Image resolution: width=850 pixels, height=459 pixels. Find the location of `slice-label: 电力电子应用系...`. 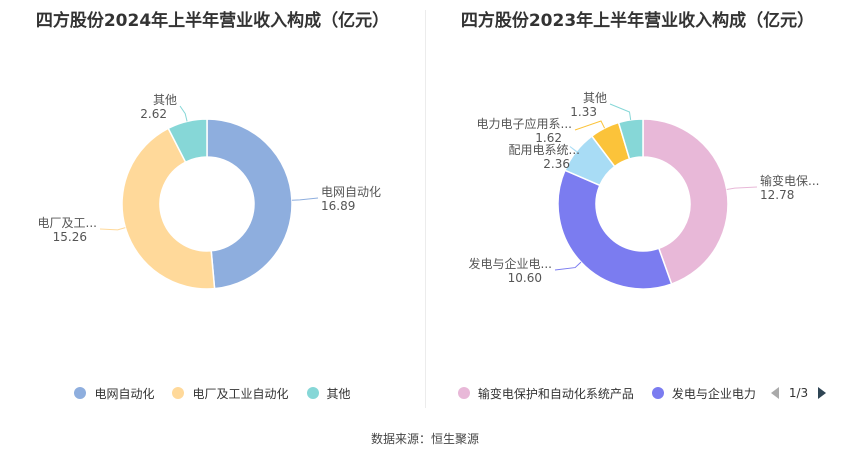

slice-label: 电力电子应用系... is located at coordinates (524, 123).